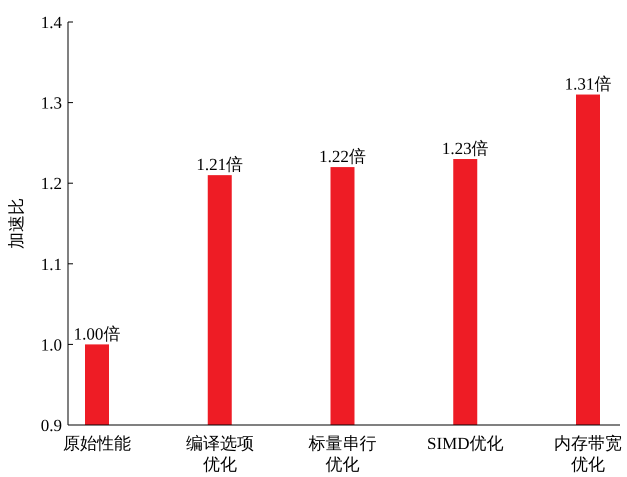 The width and height of the screenshot is (627, 477). I want to click on y-tick-label: 1.2, so click(51, 184).